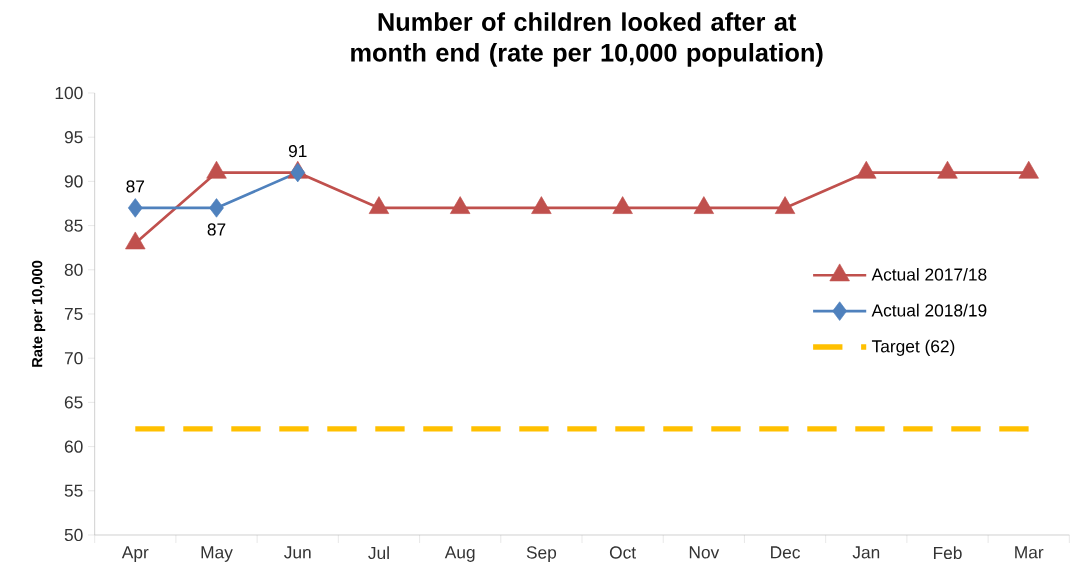 This screenshot has width=1073, height=581. Describe the element at coordinates (73, 490) in the screenshot. I see `y-tick-label: 55` at that location.